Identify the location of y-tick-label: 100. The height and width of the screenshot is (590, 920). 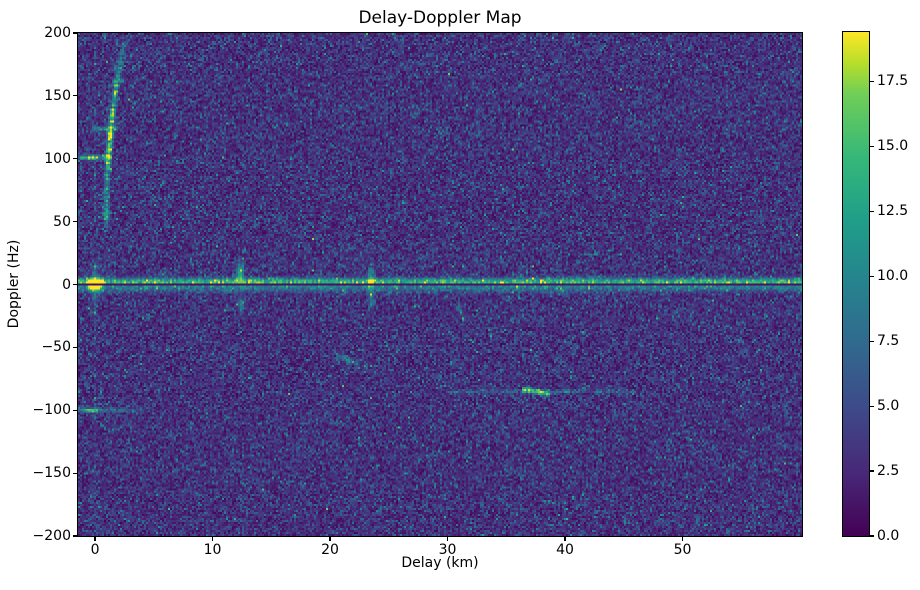
(57, 158).